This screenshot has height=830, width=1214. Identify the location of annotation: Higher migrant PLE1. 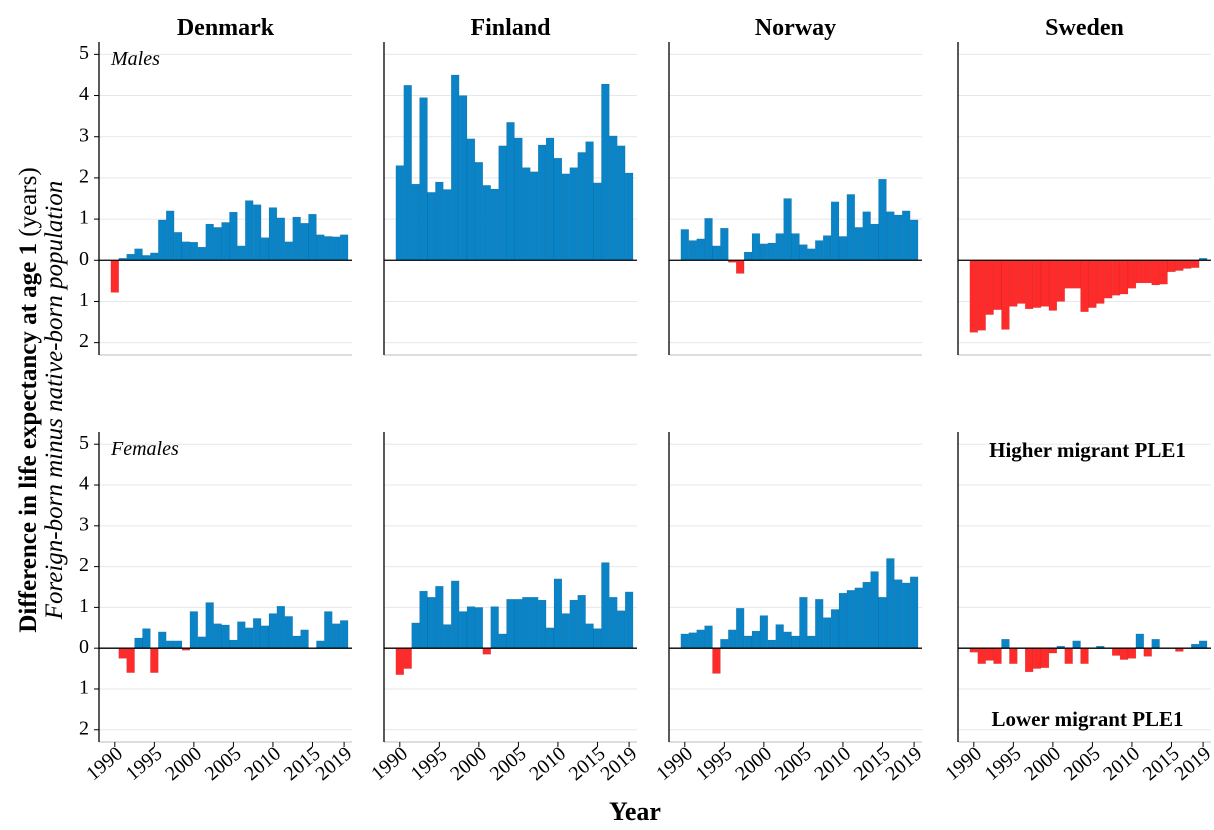
(1087, 450).